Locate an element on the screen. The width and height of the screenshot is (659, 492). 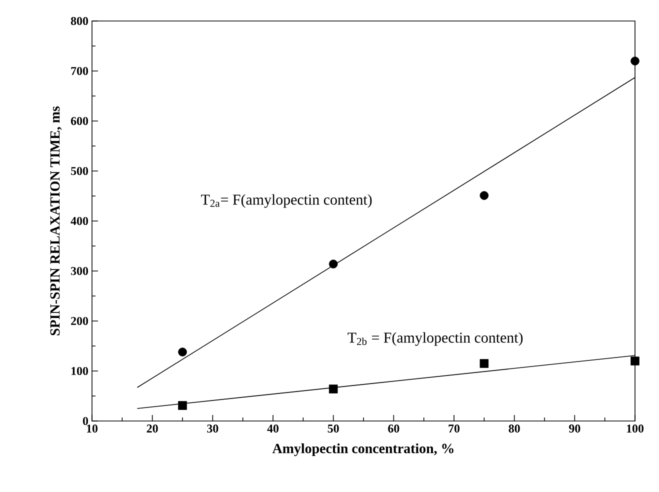
y-tick-label: 600 is located at coordinates (79, 121).